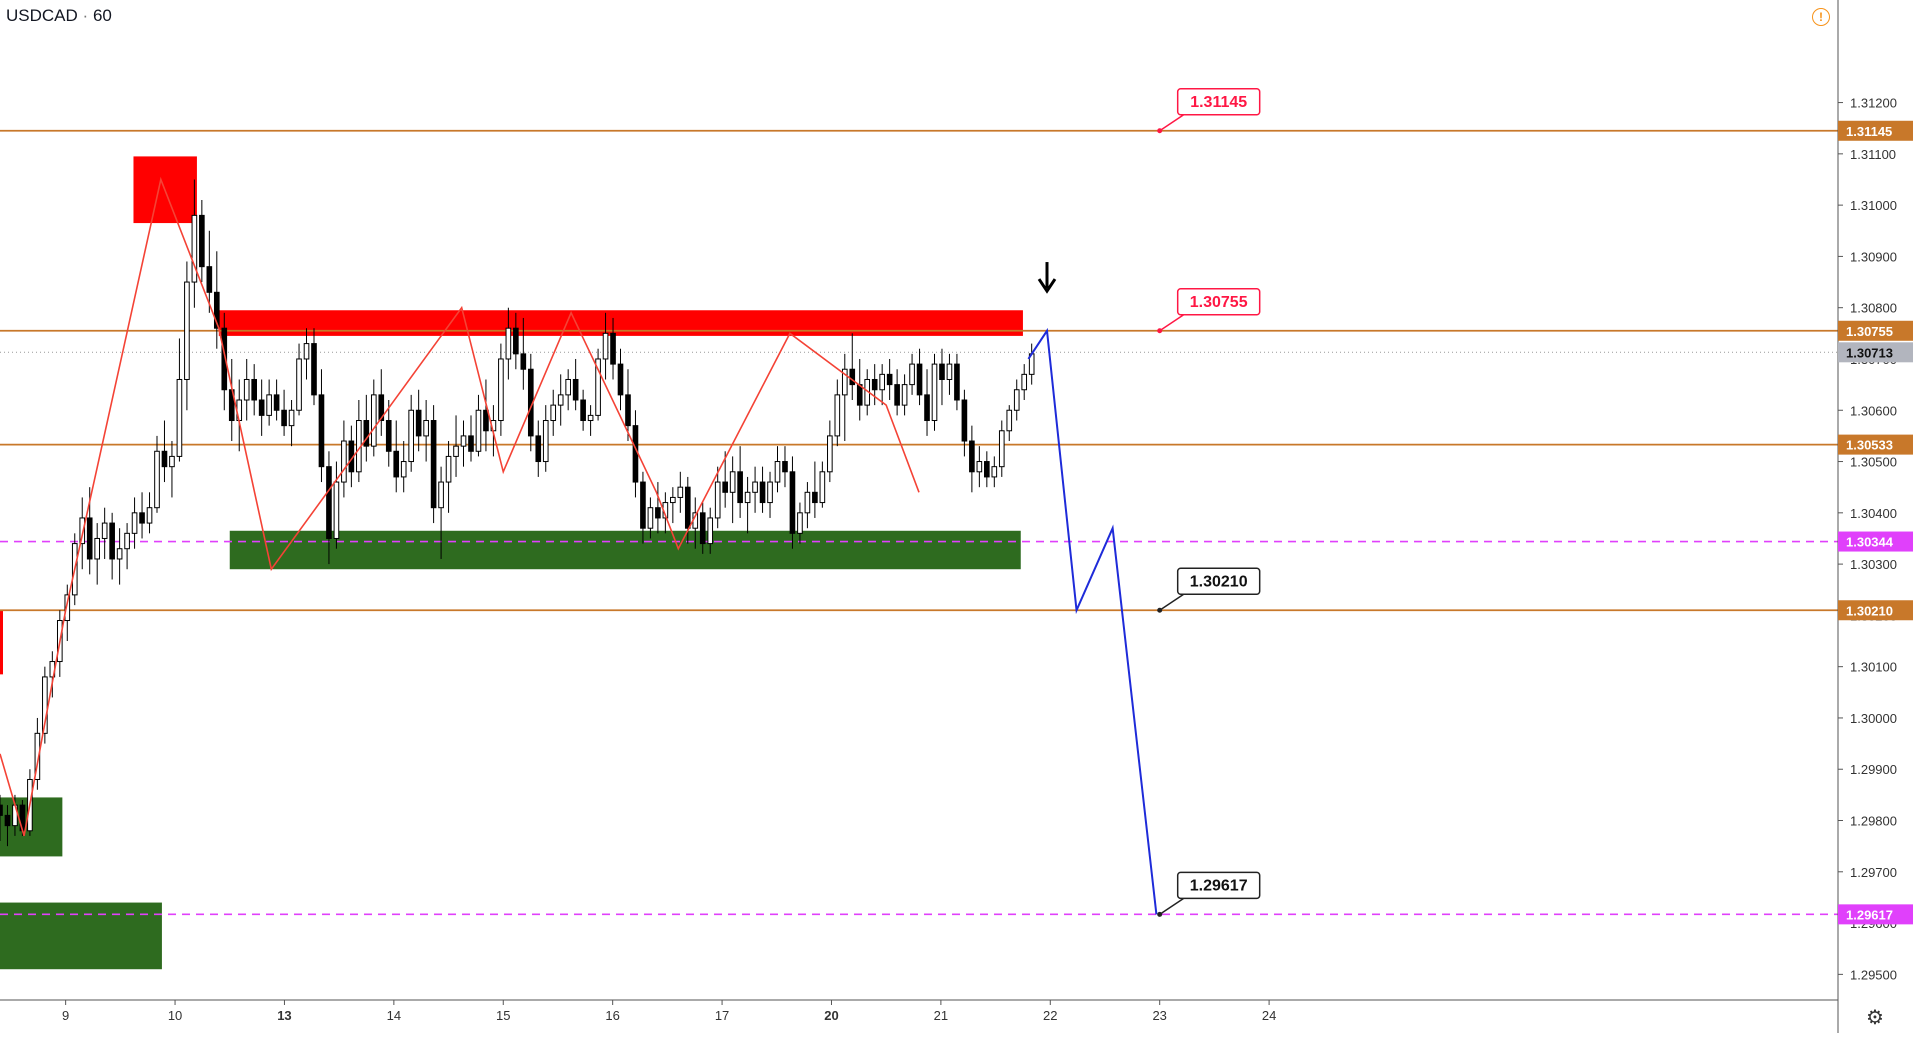 The height and width of the screenshot is (1038, 1913). Describe the element at coordinates (1873, 564) in the screenshot. I see `y-tick-label: 1.30300` at that location.